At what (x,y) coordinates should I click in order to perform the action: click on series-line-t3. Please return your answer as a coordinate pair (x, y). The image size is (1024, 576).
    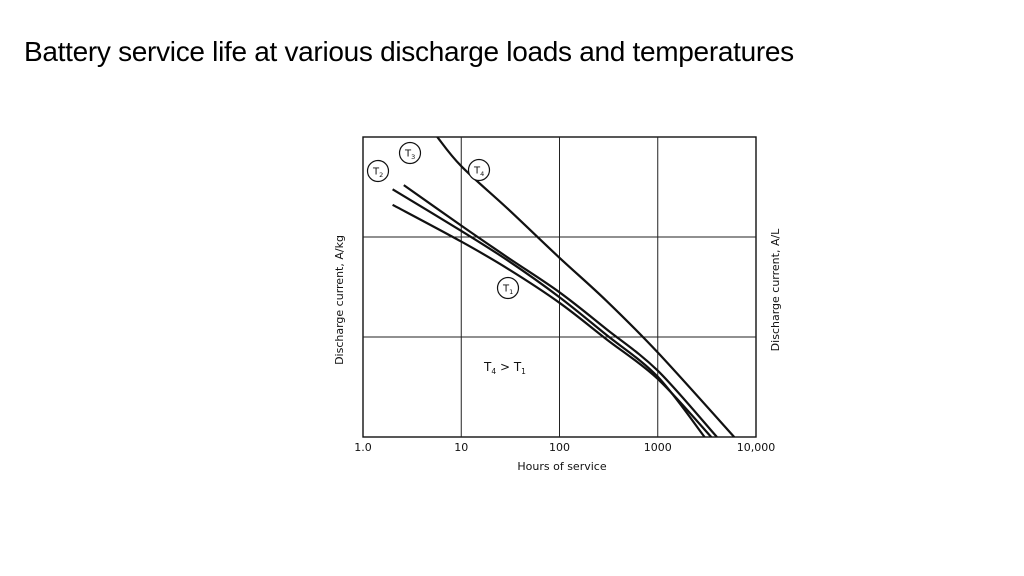
    Looking at the image, I should click on (560, 310).